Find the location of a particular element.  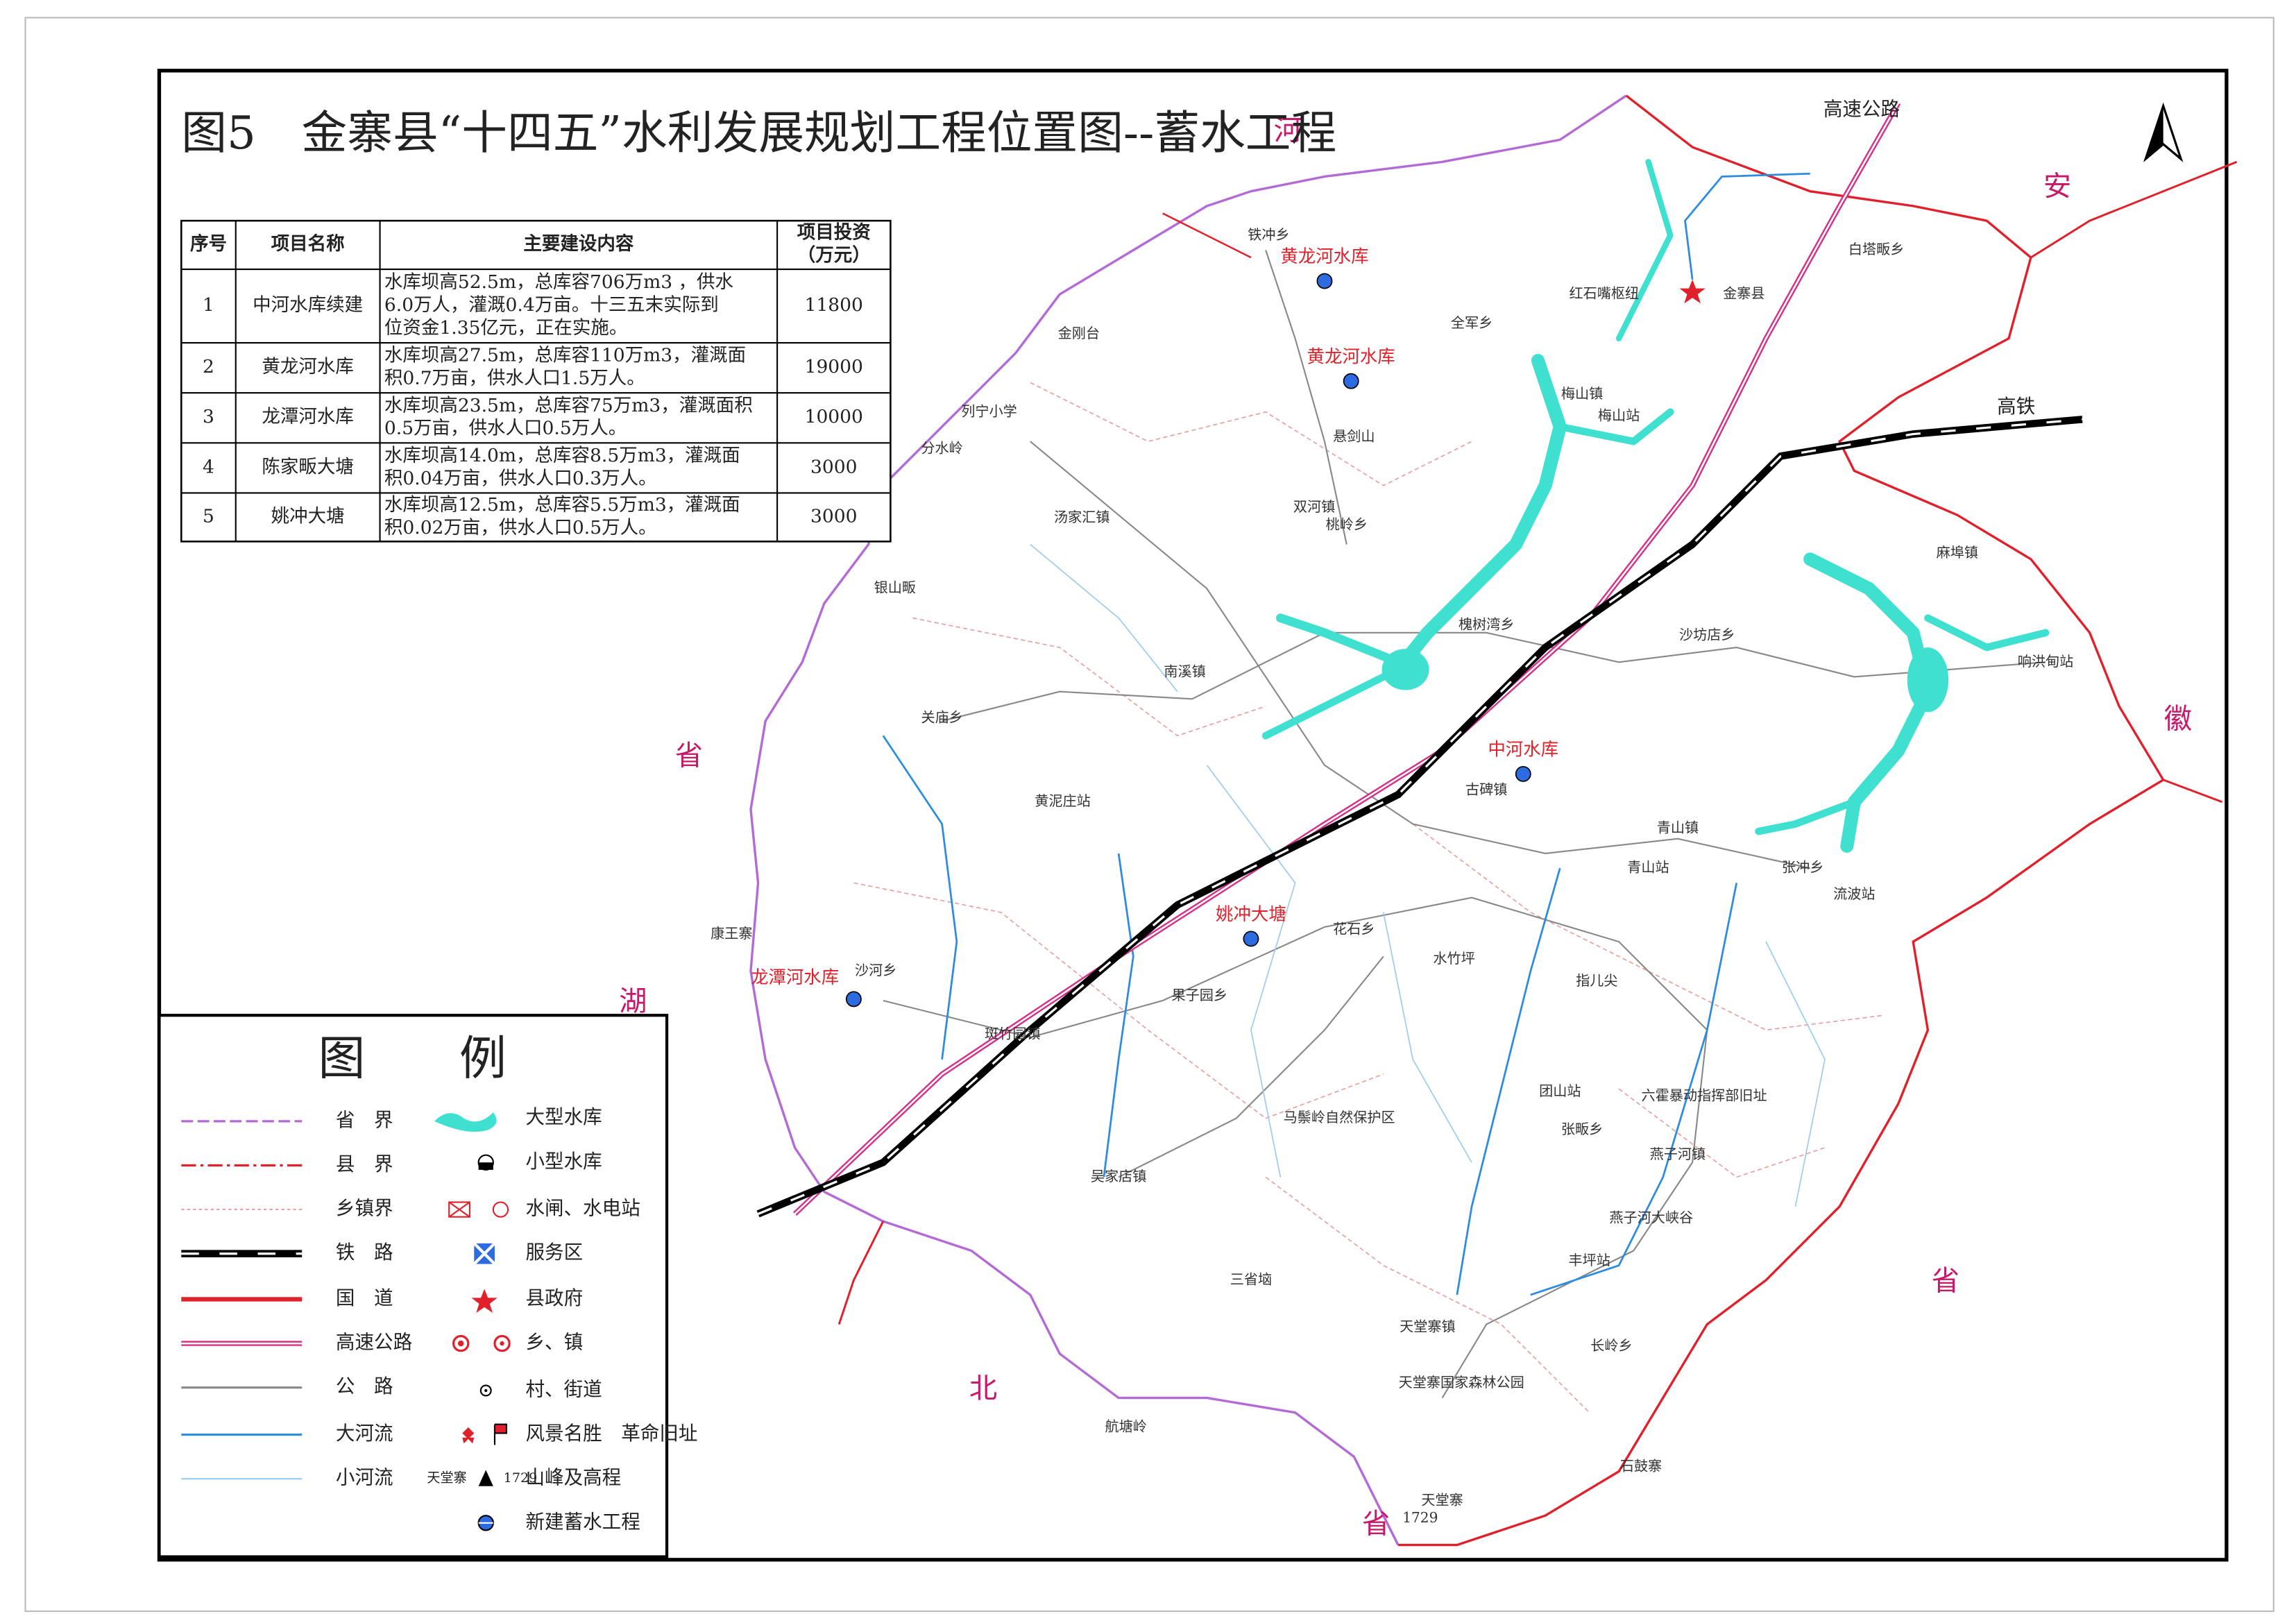

reservoir-label: 龙潭河水库 is located at coordinates (795, 977).